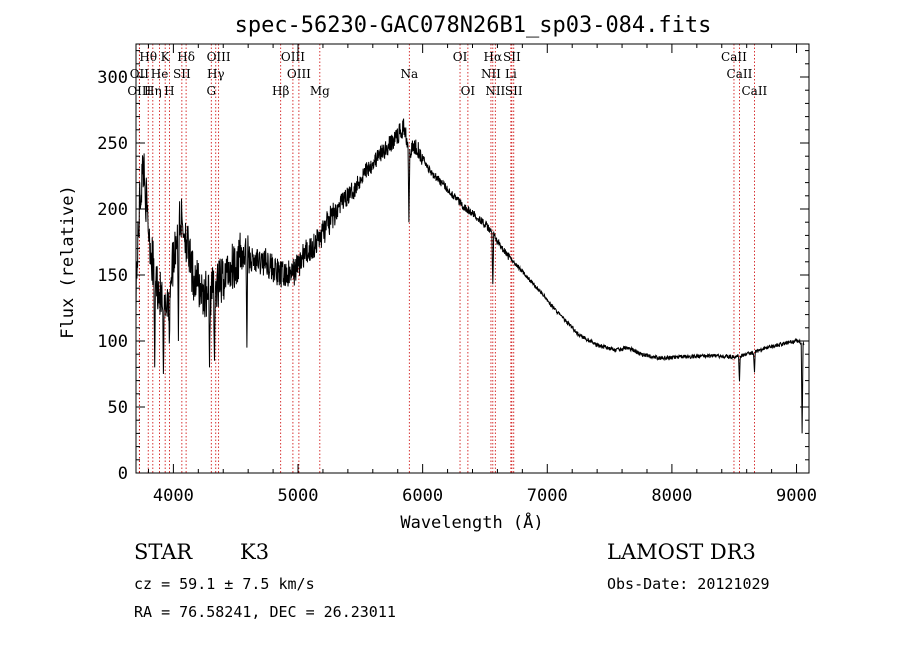 Image resolution: width=900 pixels, height=649 pixels. Describe the element at coordinates (320, 91) in the screenshot. I see `spectral-line-label: Mg` at that location.